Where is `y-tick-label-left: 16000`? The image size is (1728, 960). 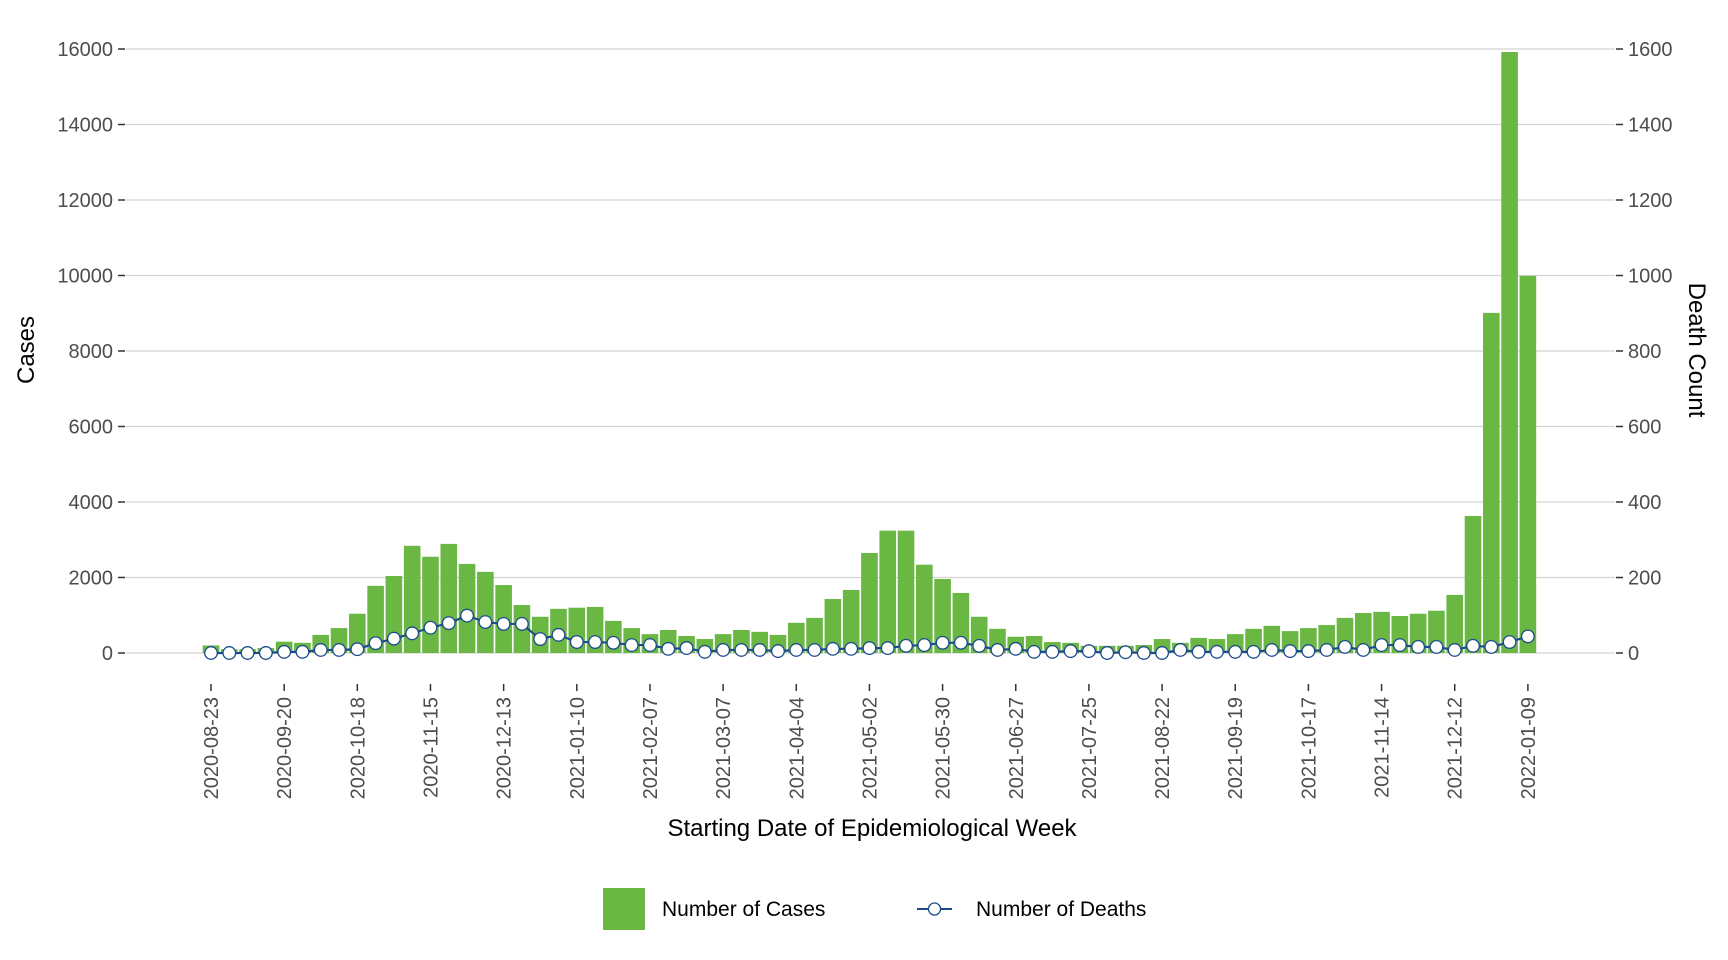 y-tick-label-left: 16000 is located at coordinates (85, 50).